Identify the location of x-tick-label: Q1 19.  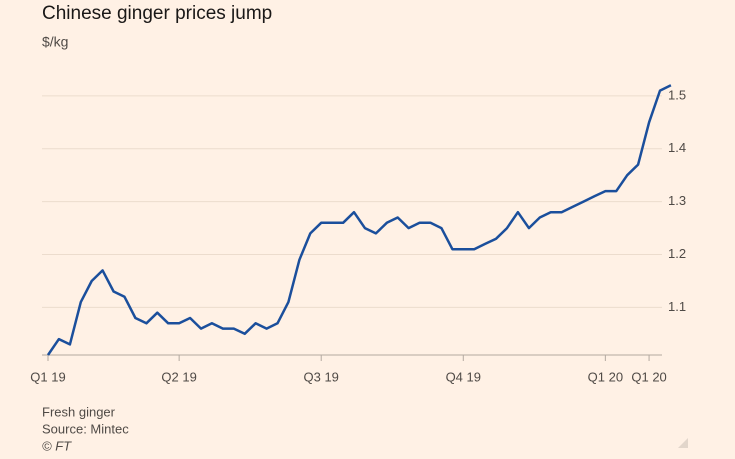
(47, 376).